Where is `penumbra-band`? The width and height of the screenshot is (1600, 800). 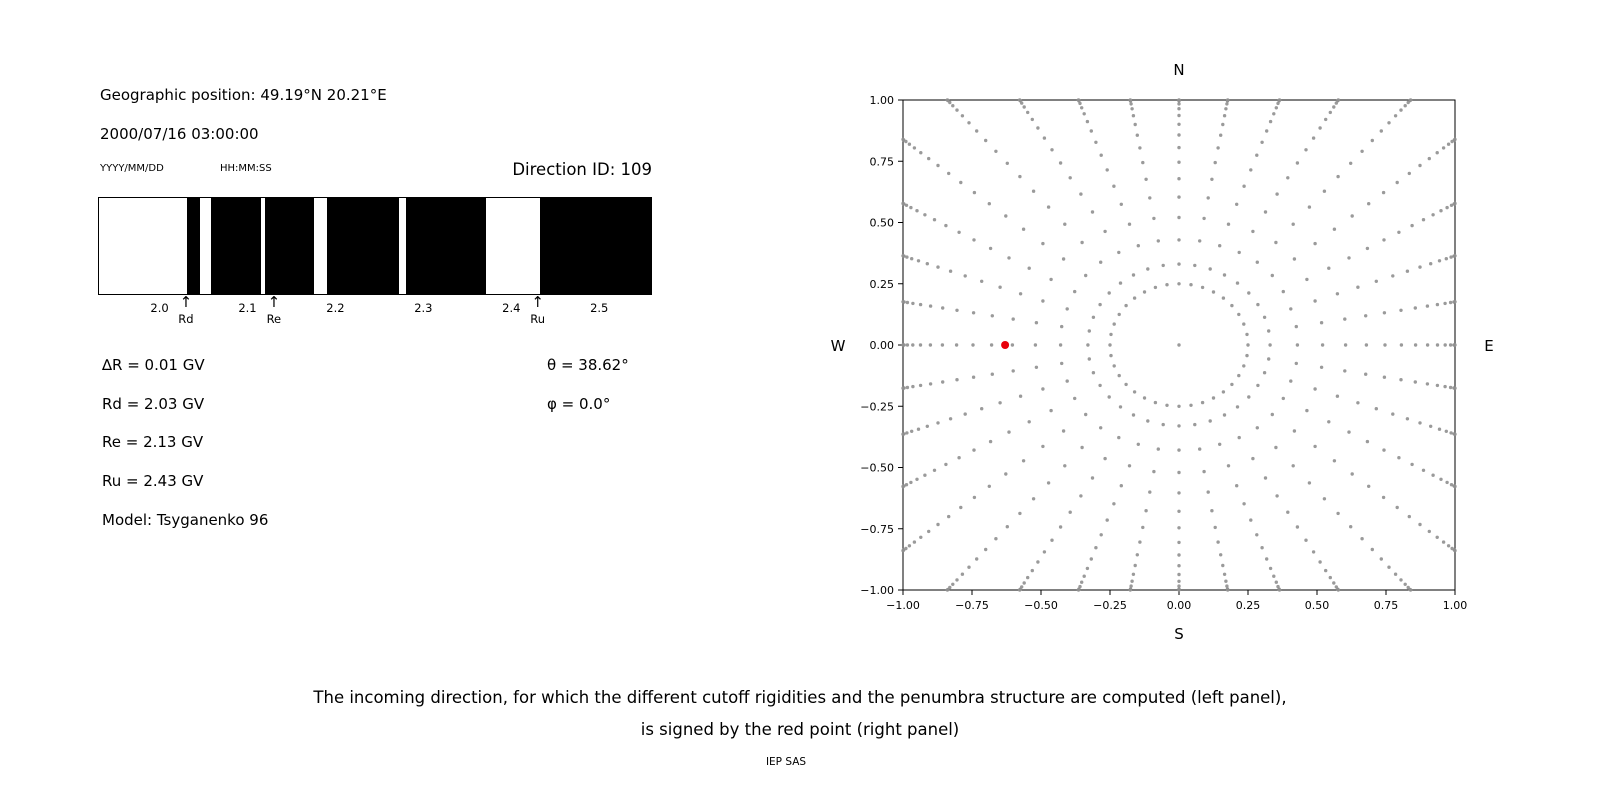 penumbra-band is located at coordinates (362, 246).